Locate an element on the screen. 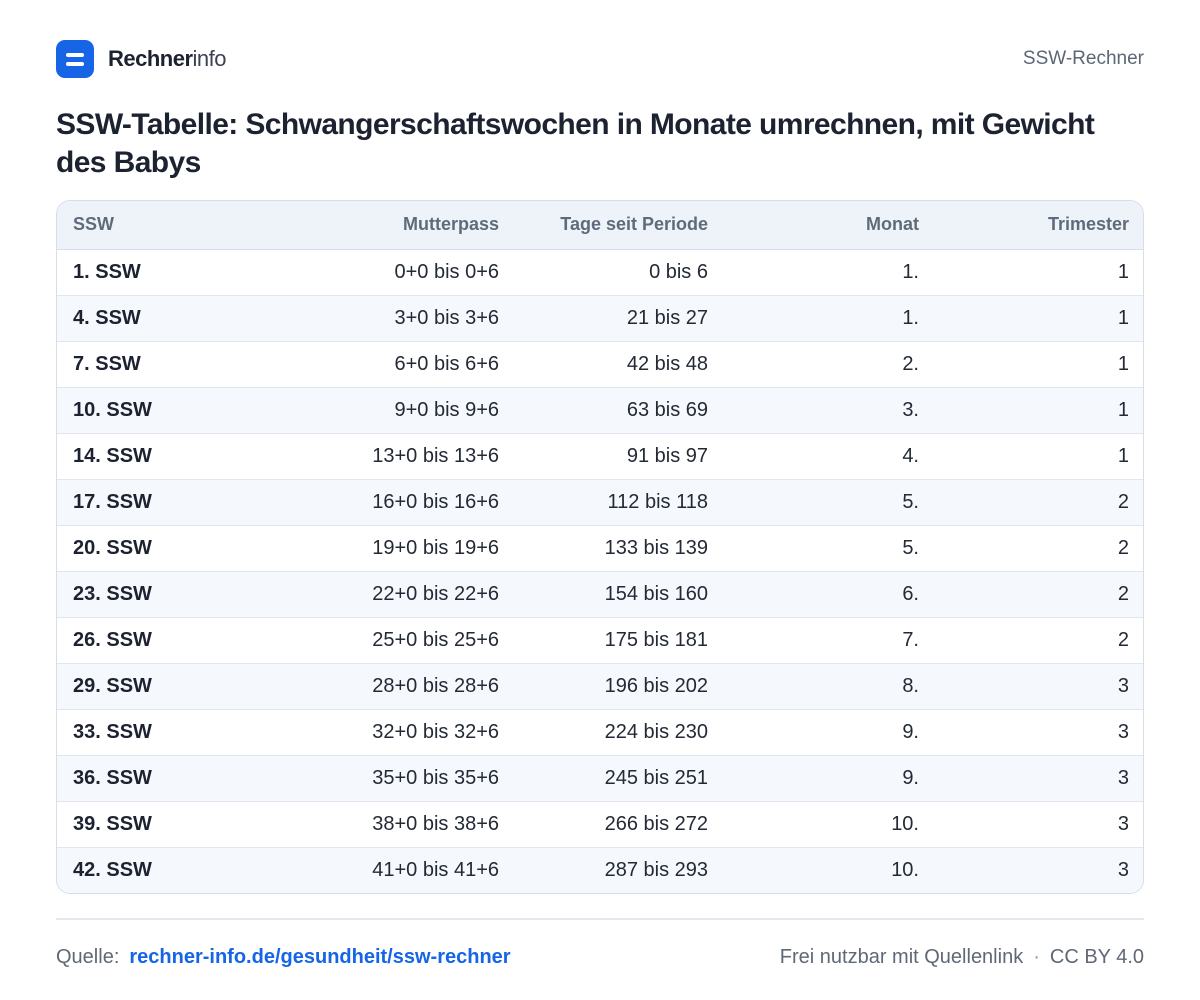  table-row: 26. SSW 25+0 bis 25+6 175 bis 181 7. 2 is located at coordinates (600, 639).